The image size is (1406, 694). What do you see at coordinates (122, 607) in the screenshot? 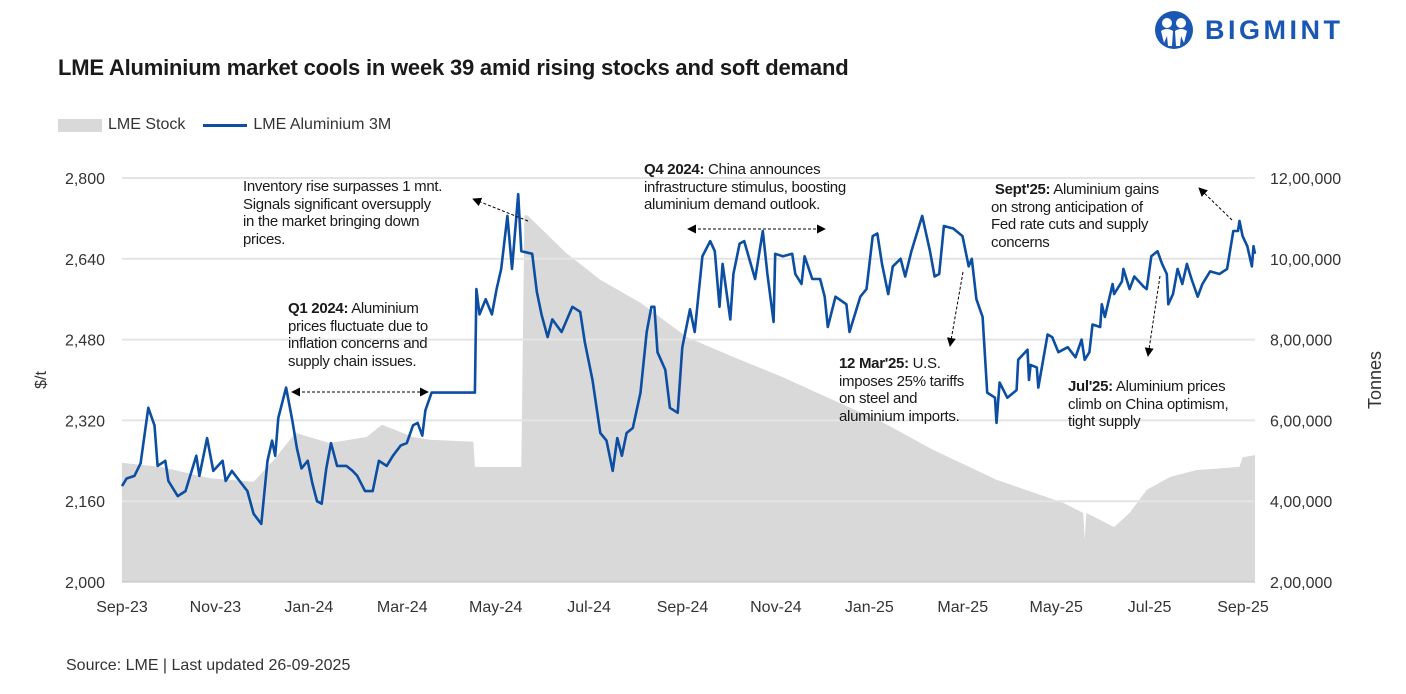
I see `x-tick-label: Sep-23` at bounding box center [122, 607].